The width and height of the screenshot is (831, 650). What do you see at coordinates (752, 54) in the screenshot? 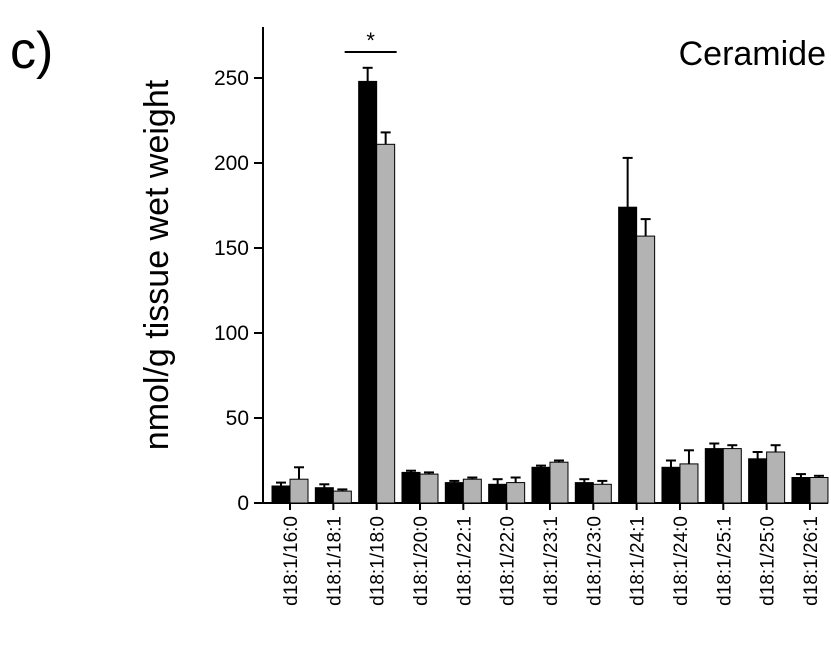
I see `annotation: Ceramide` at bounding box center [752, 54].